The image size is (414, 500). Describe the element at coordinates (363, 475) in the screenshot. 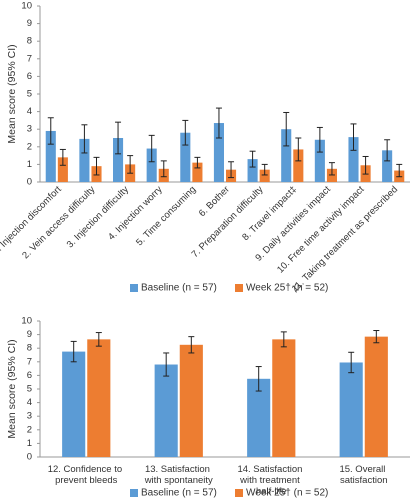

I see `x-tick-label: 15. Overall satisfaction` at that location.